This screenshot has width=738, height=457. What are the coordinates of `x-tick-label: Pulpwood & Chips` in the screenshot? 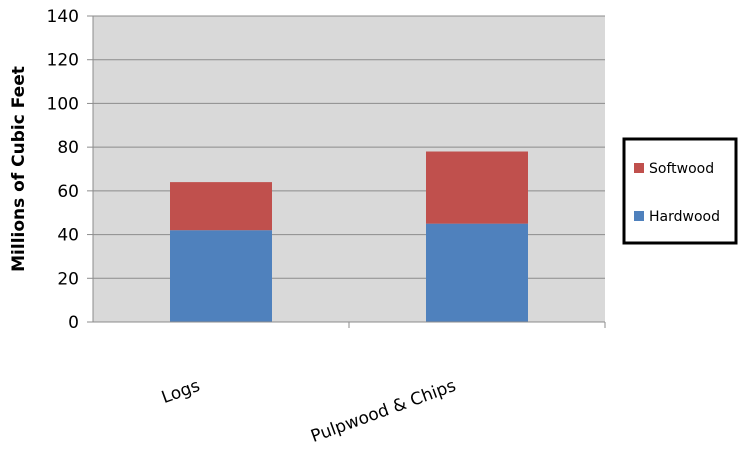 It's located at (383, 411).